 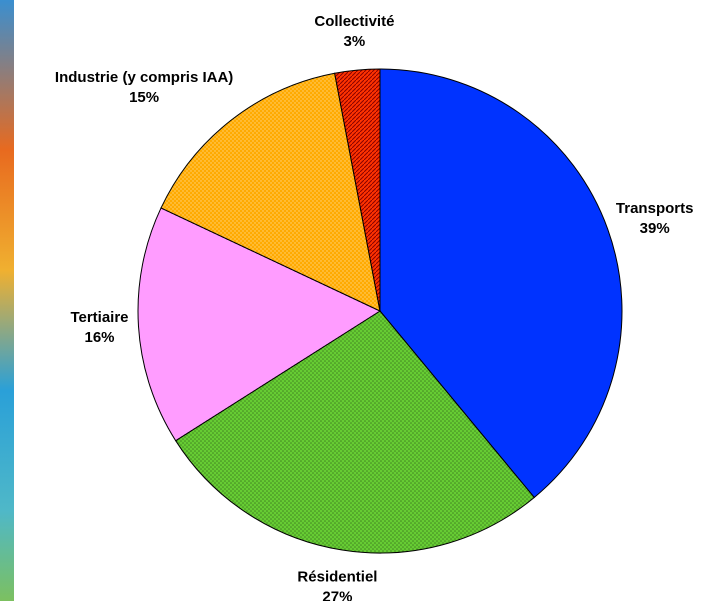 I want to click on value-label: 39%, so click(x=655, y=228).